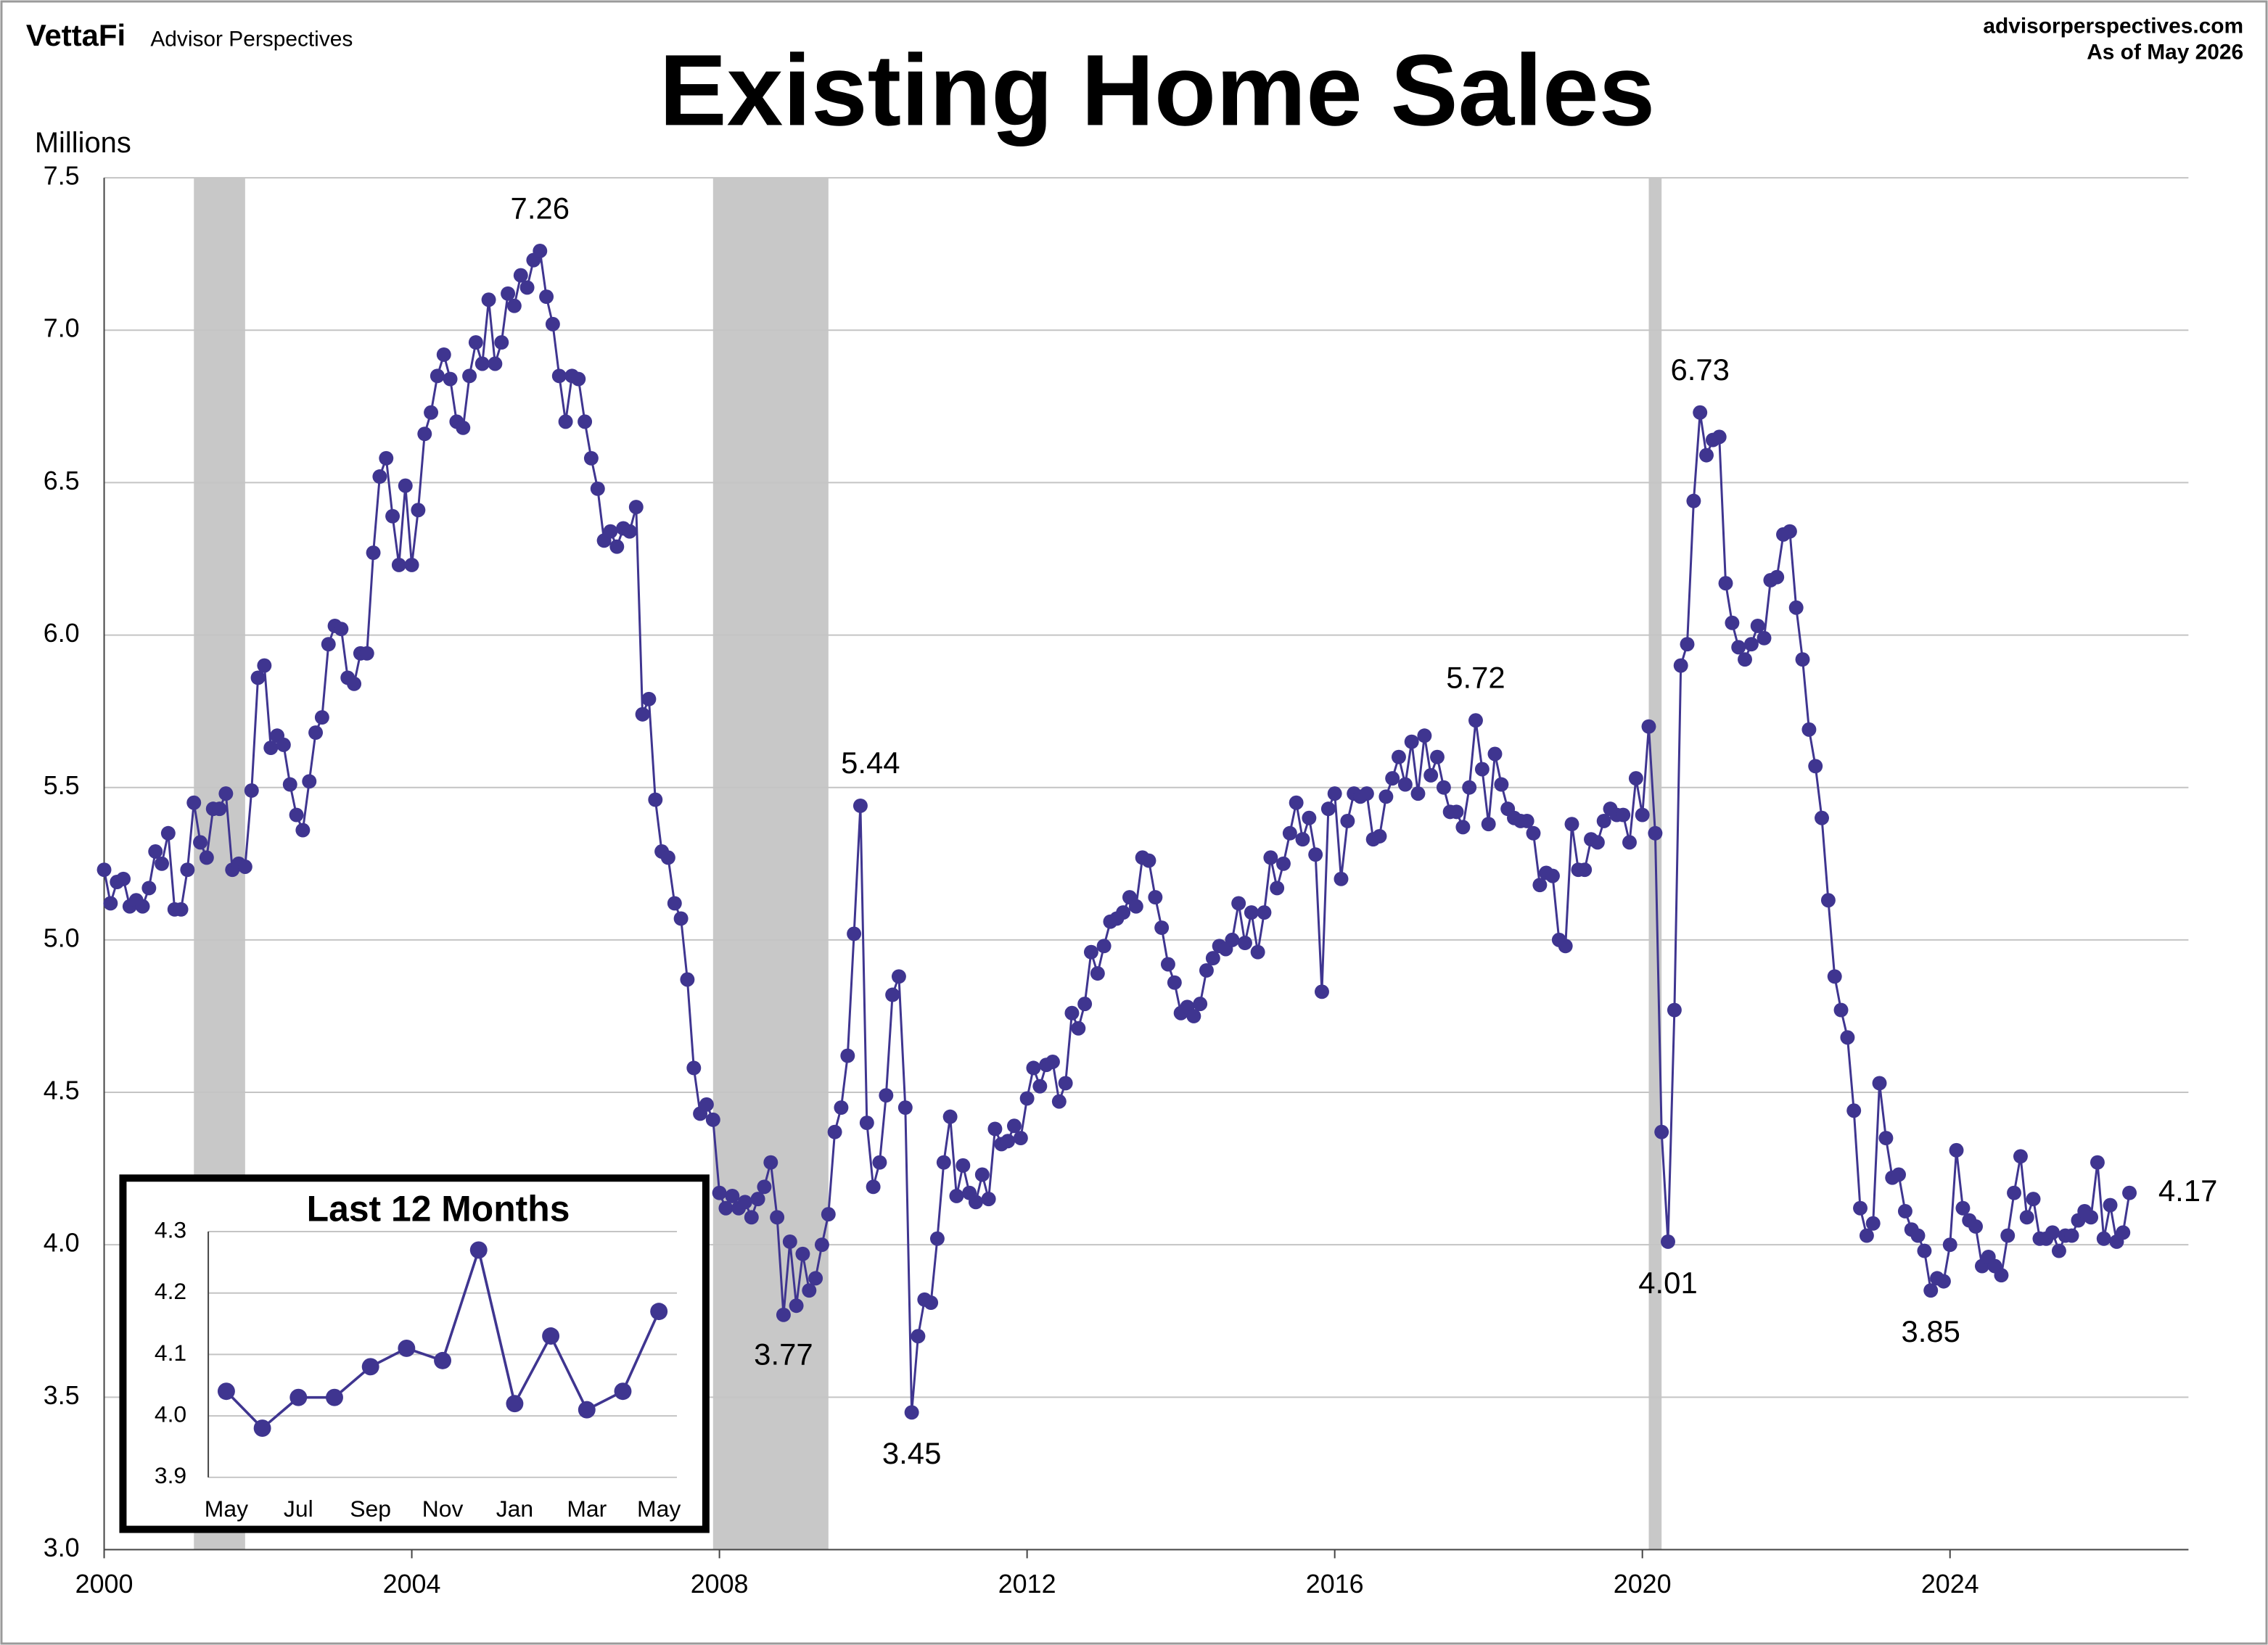  Describe the element at coordinates (1950, 1584) in the screenshot. I see `x-tick-label: 2024` at that location.